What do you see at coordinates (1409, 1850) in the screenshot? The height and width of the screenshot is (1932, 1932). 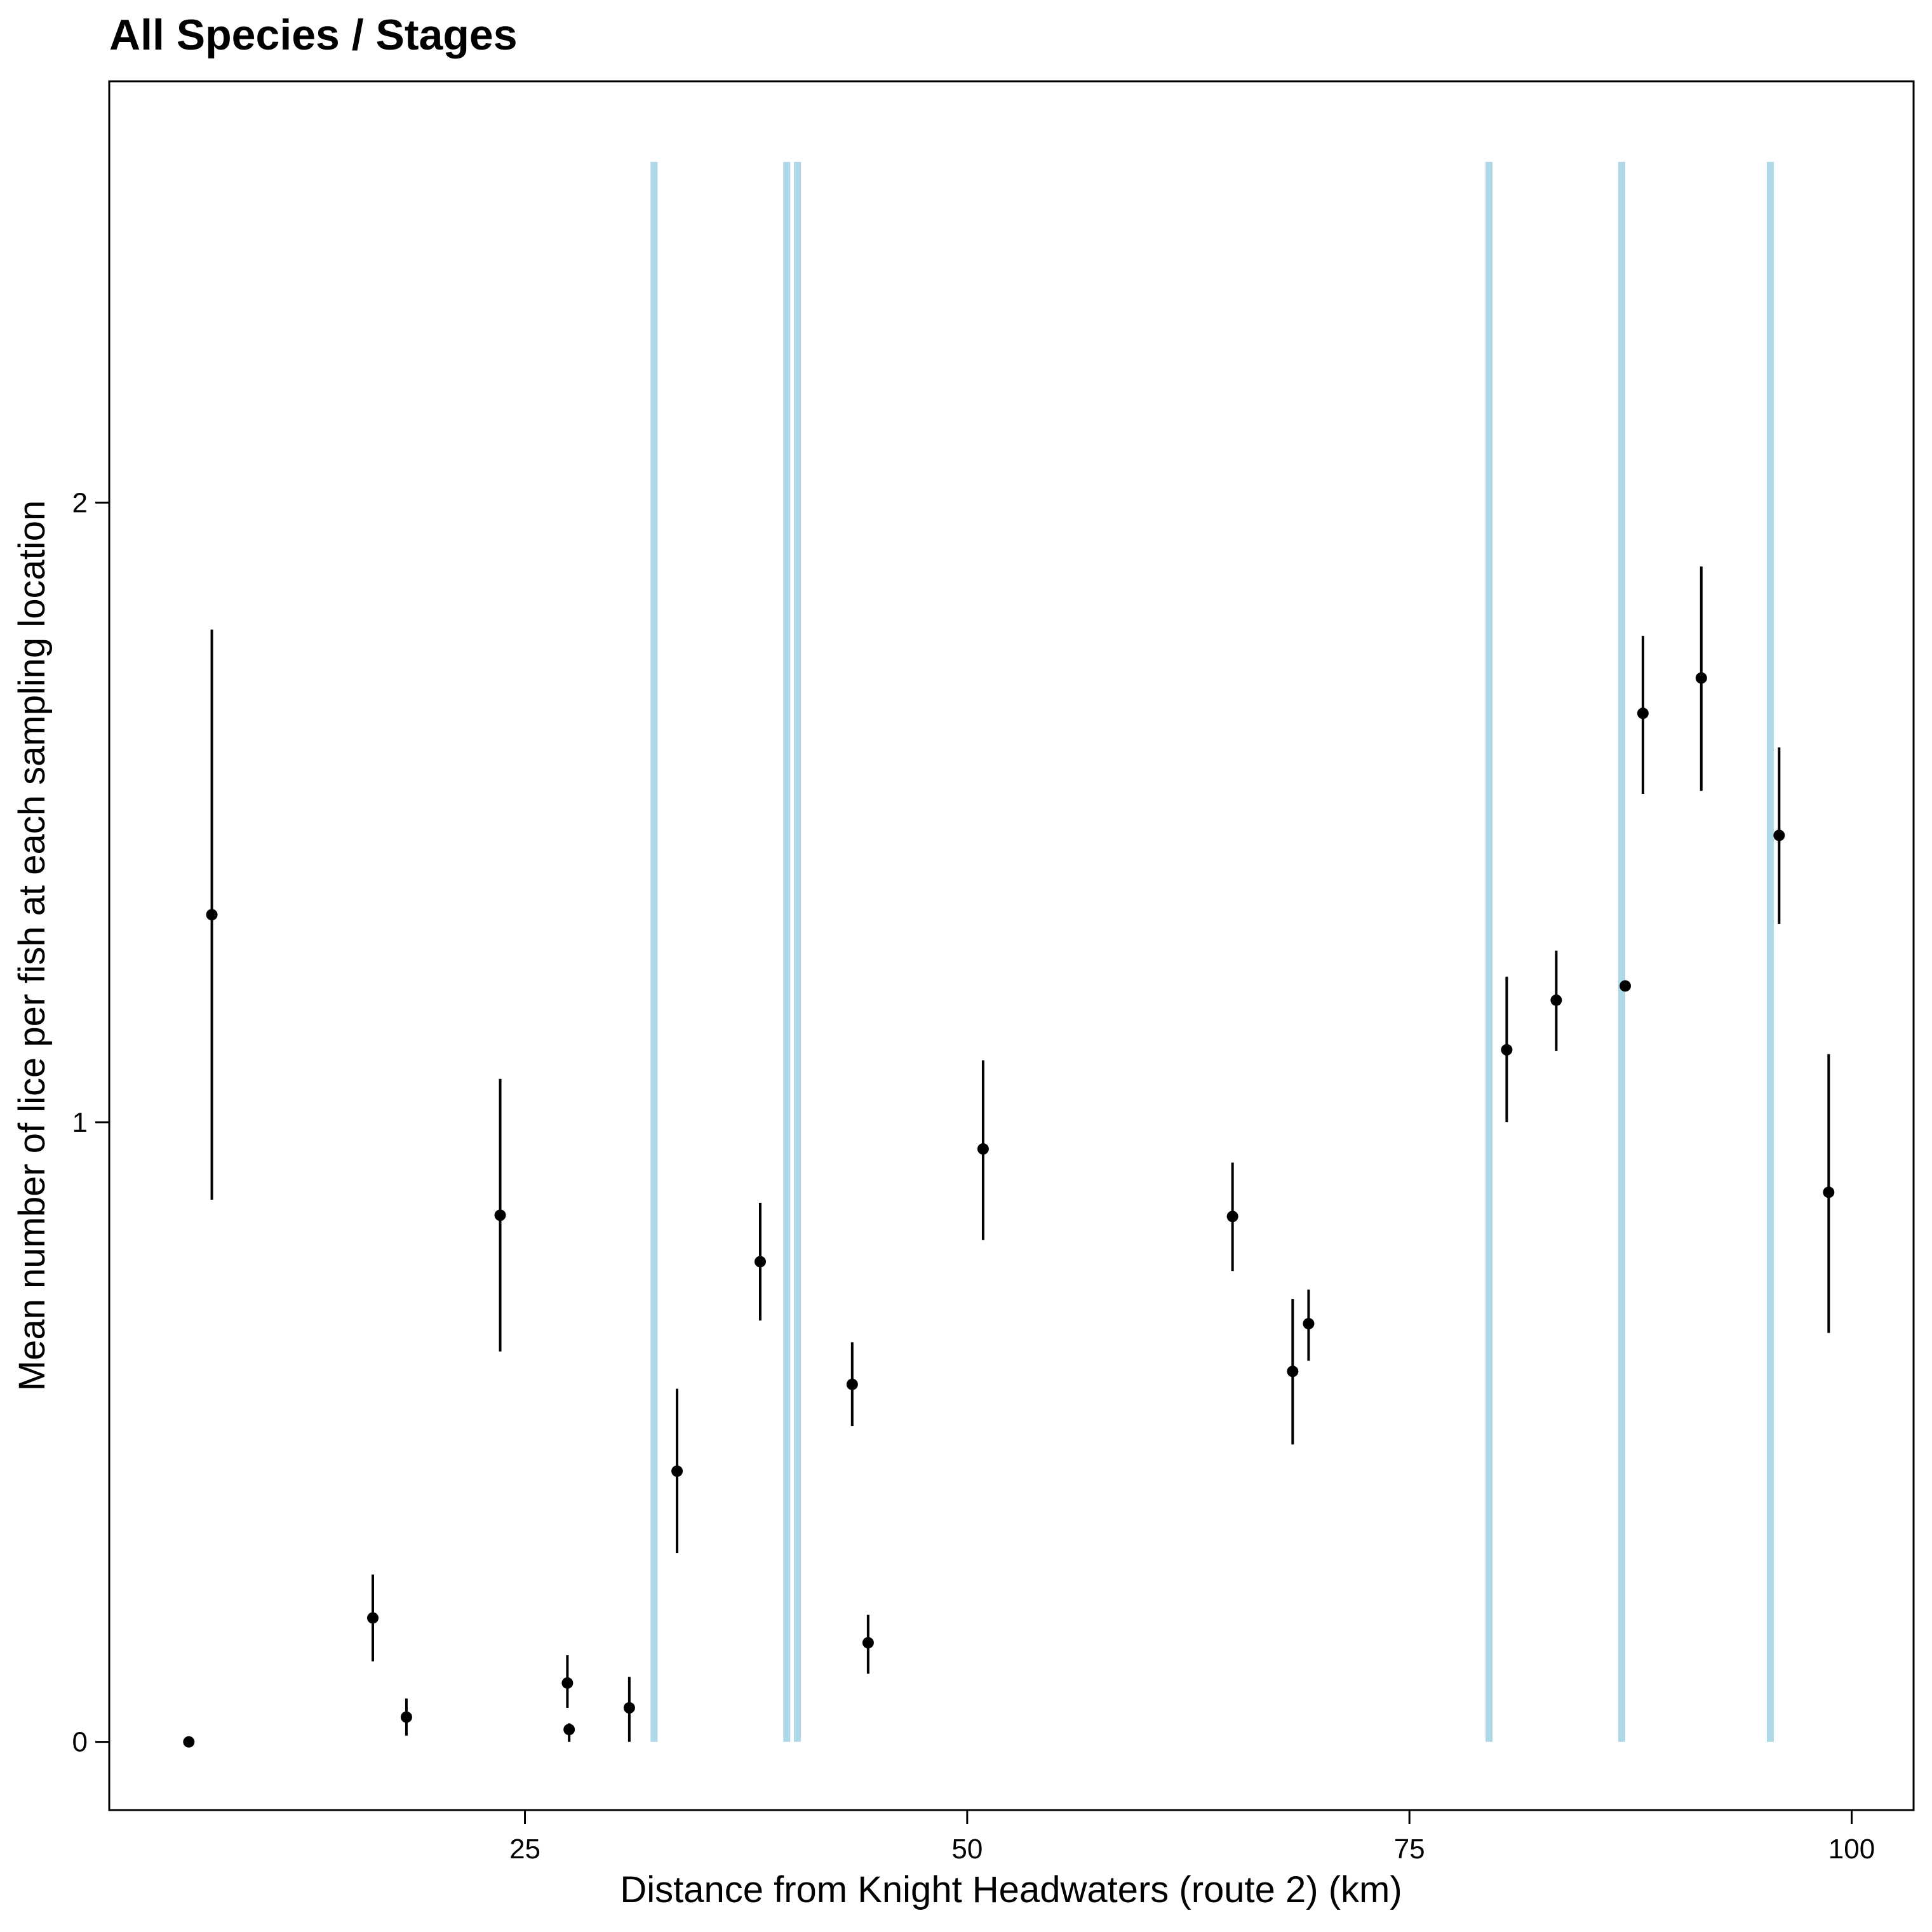 I see `x-tick-label: 75` at bounding box center [1409, 1850].